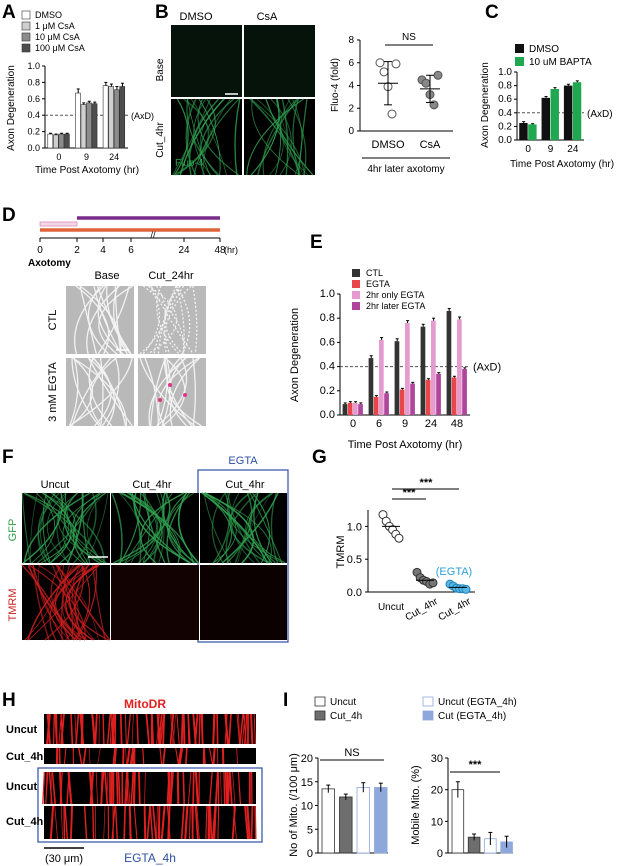  I want to click on row-label-h-egta-uncut: Uncut, so click(22, 787).